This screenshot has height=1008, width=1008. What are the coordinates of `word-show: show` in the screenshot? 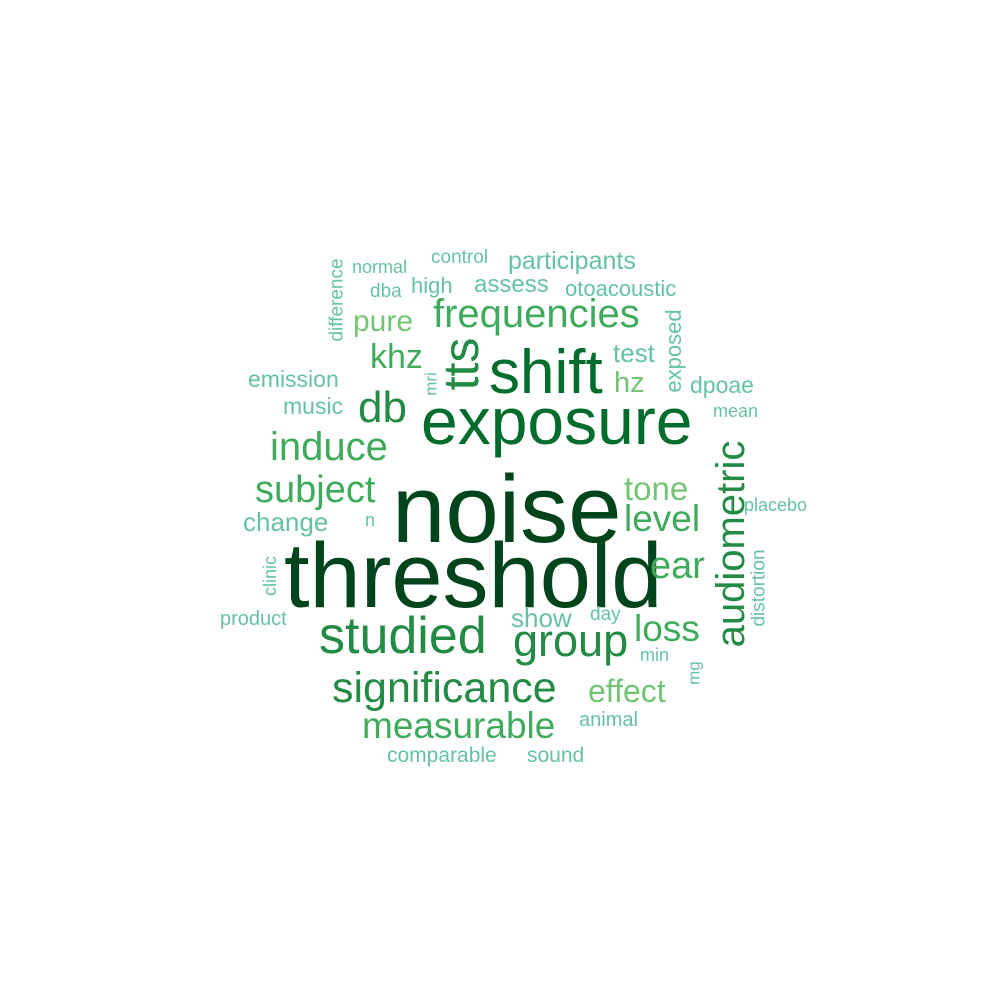 It's located at (541, 618).